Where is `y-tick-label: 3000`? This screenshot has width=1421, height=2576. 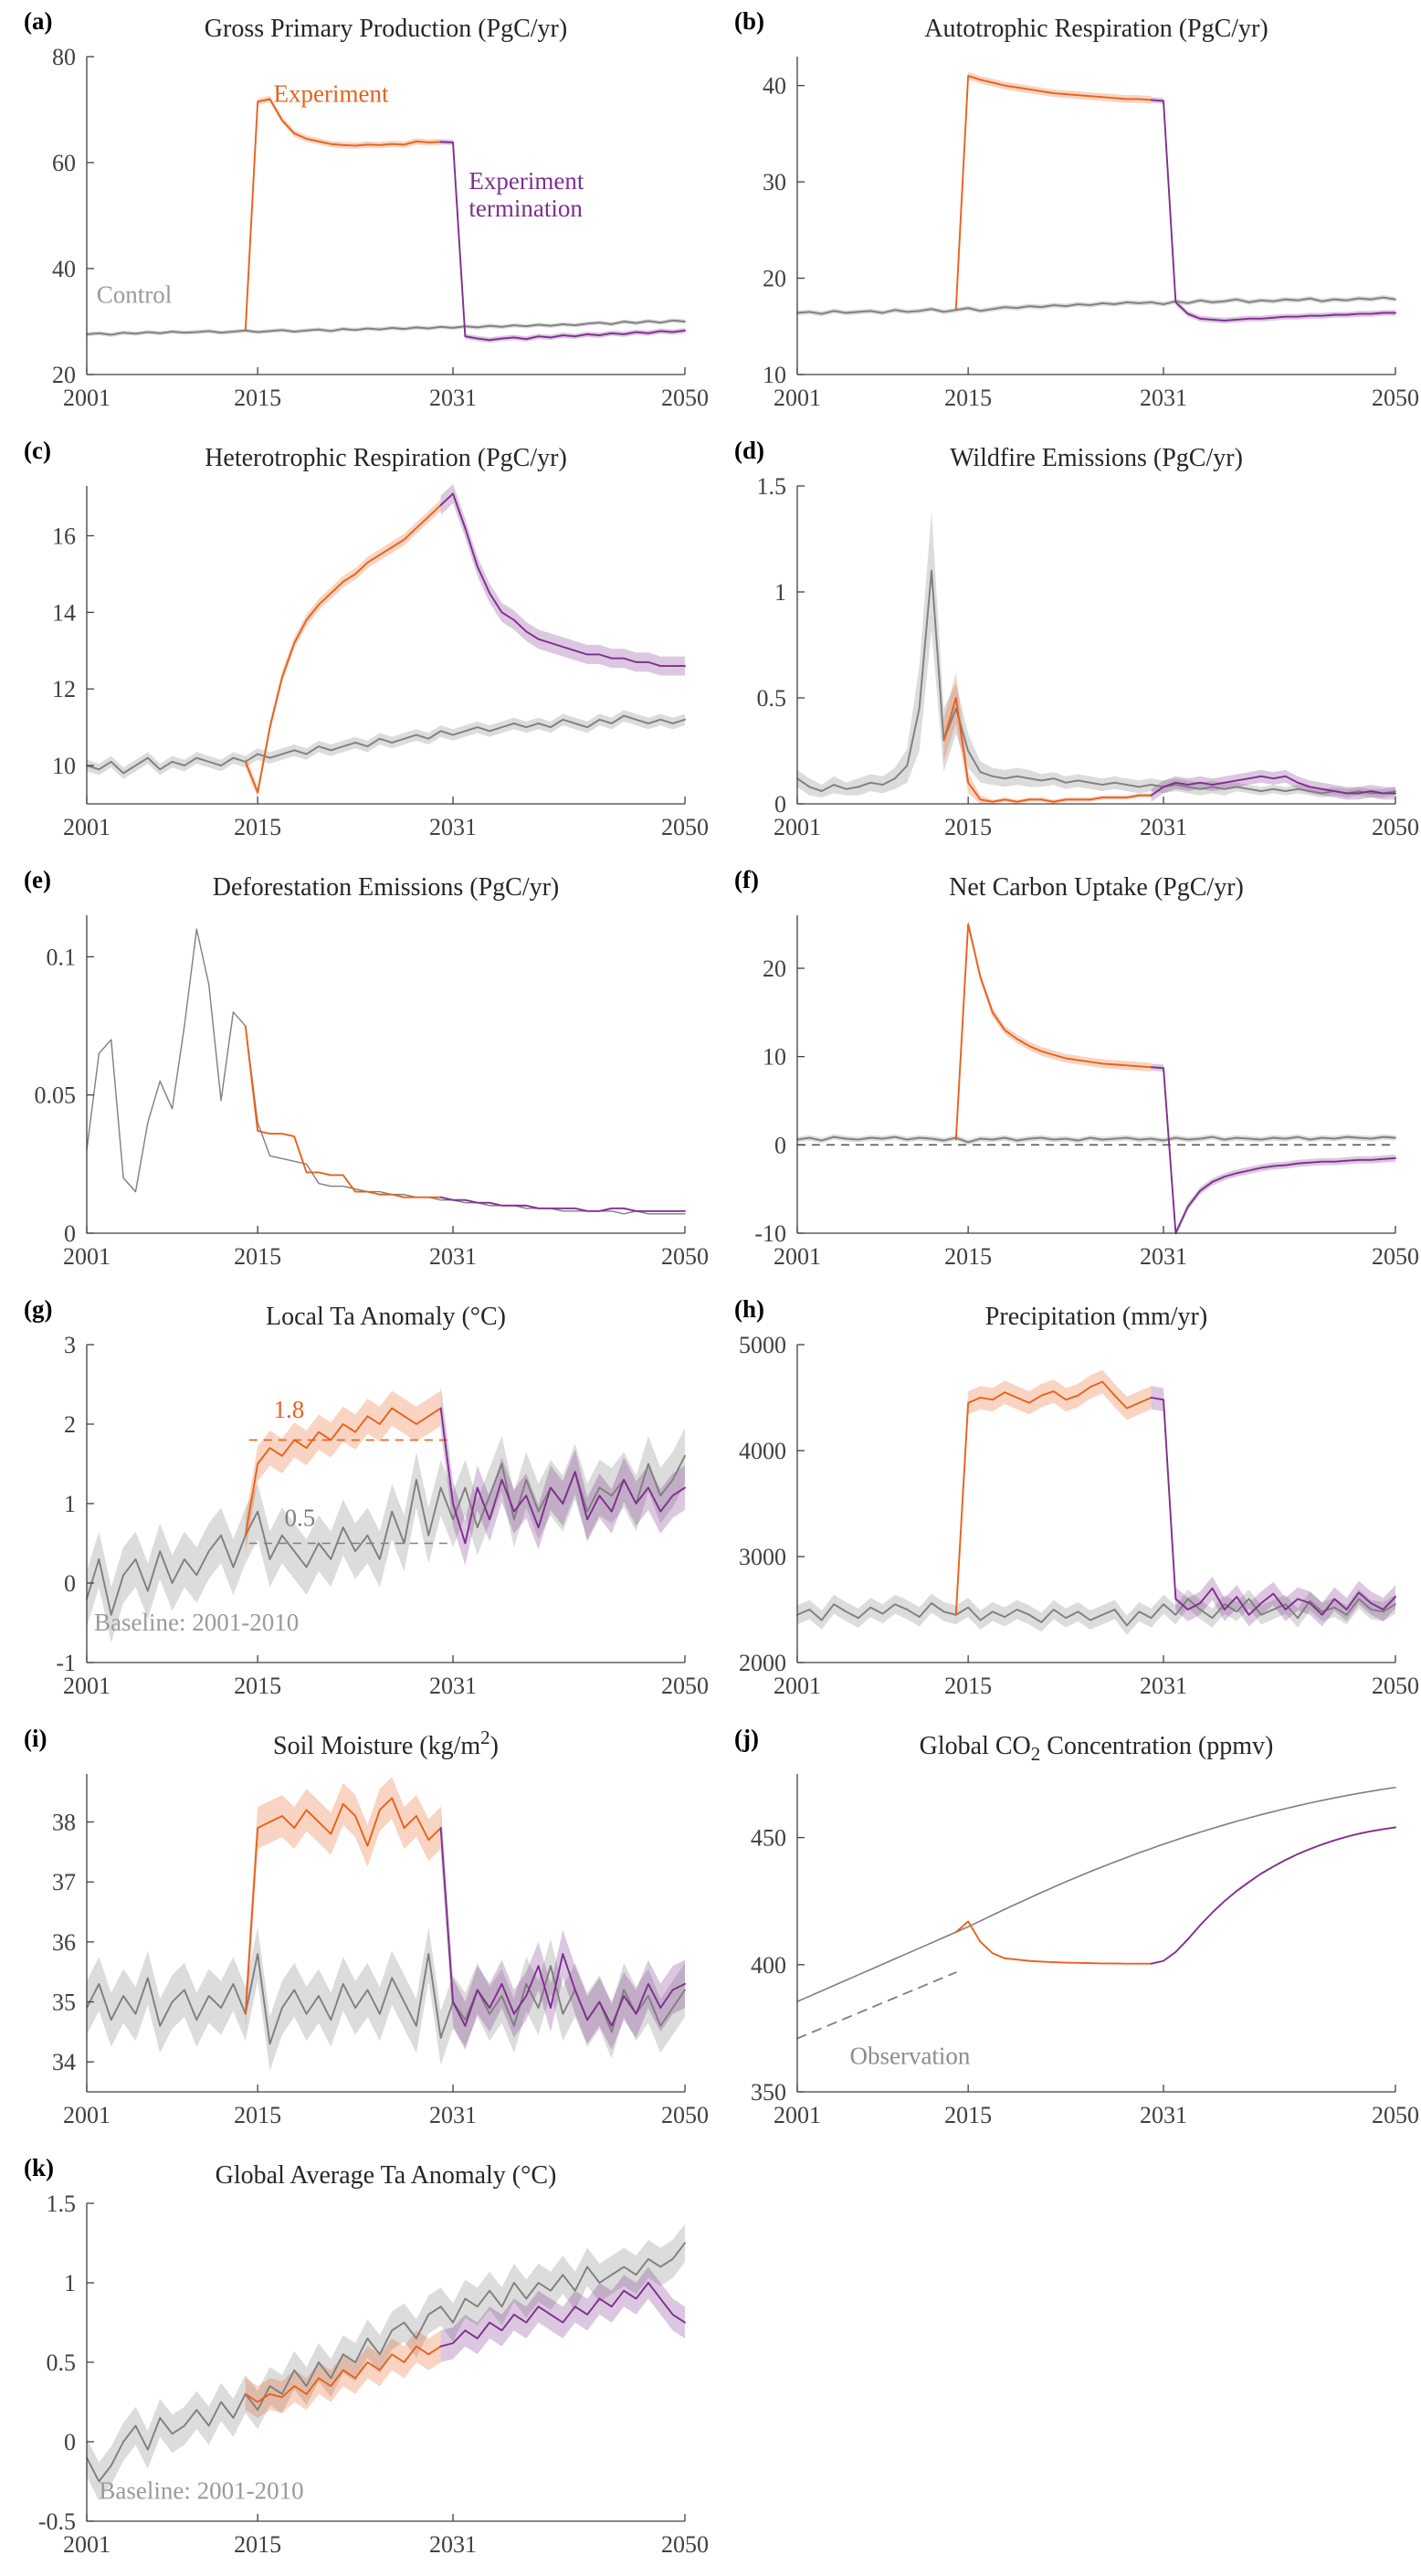 y-tick-label: 3000 is located at coordinates (763, 1557).